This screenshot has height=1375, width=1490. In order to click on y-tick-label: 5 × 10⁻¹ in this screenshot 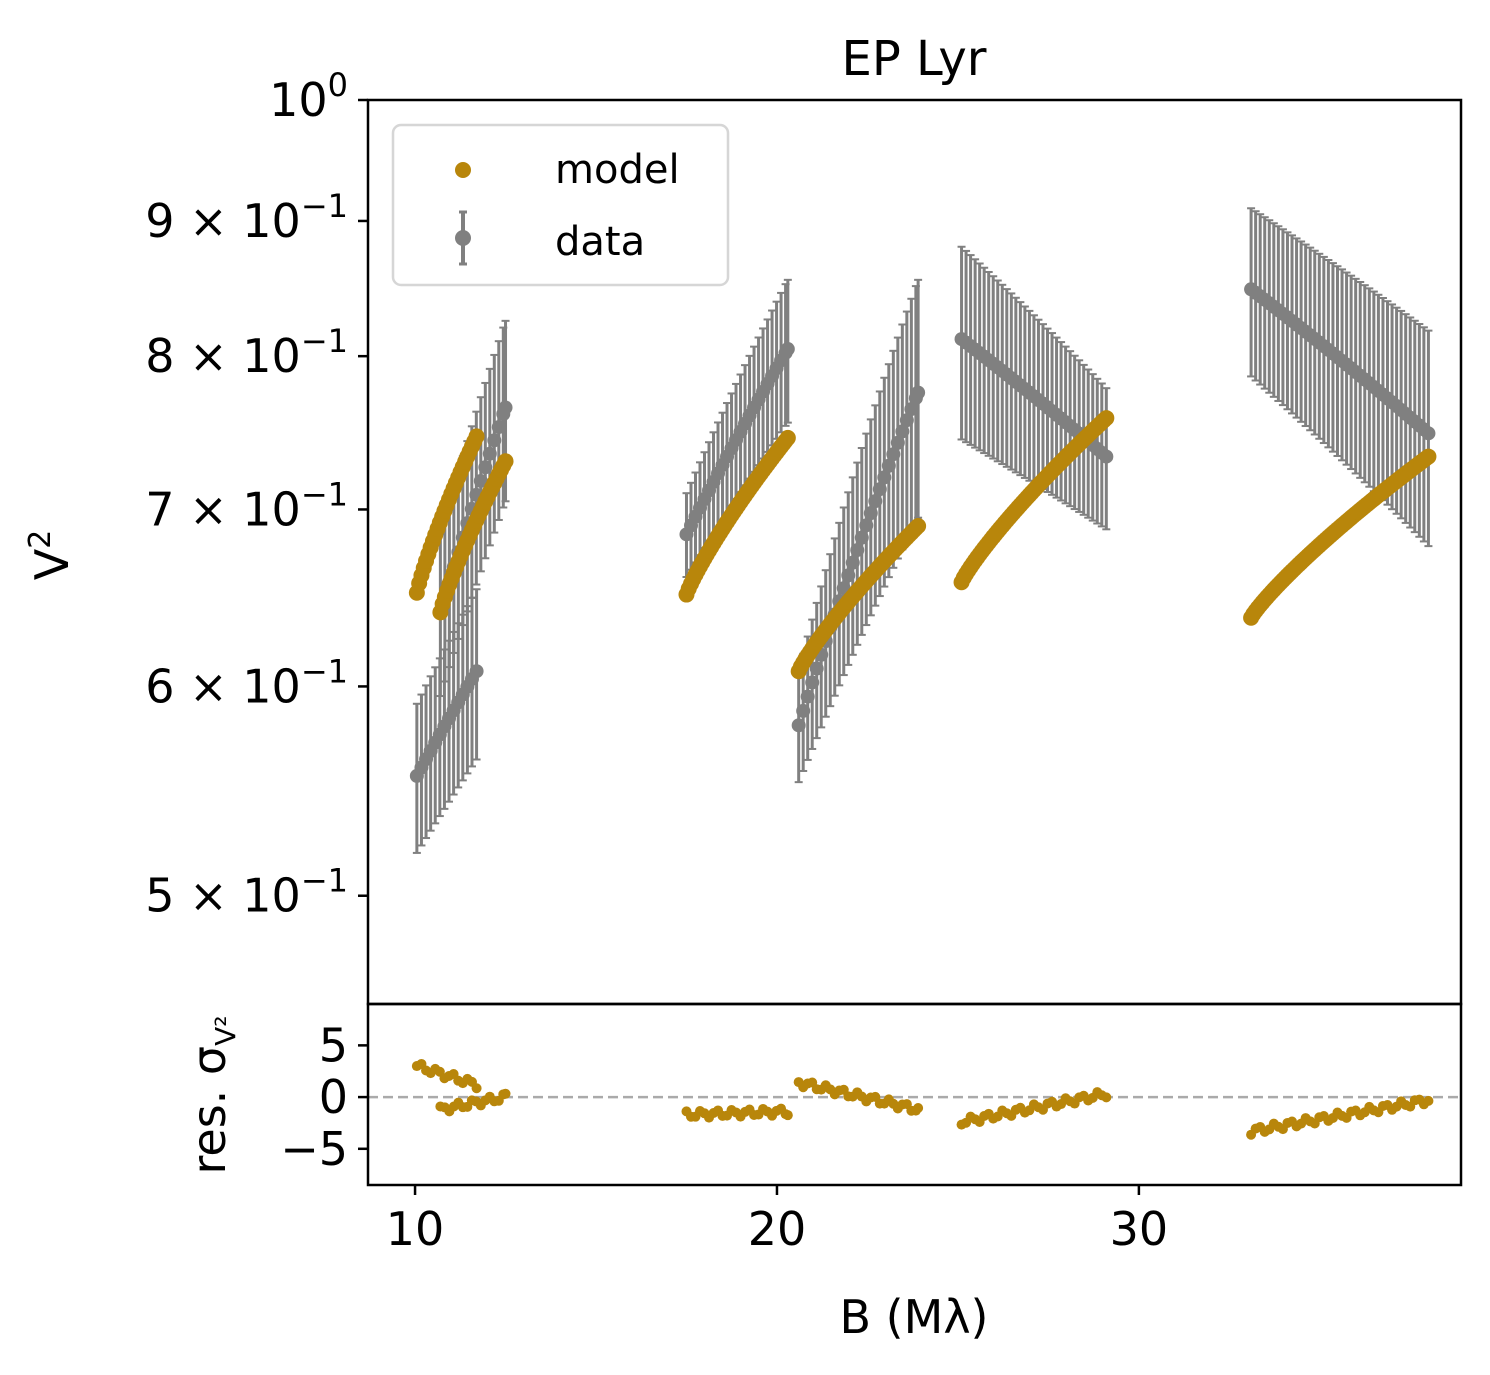, I will do `click(246, 892)`.